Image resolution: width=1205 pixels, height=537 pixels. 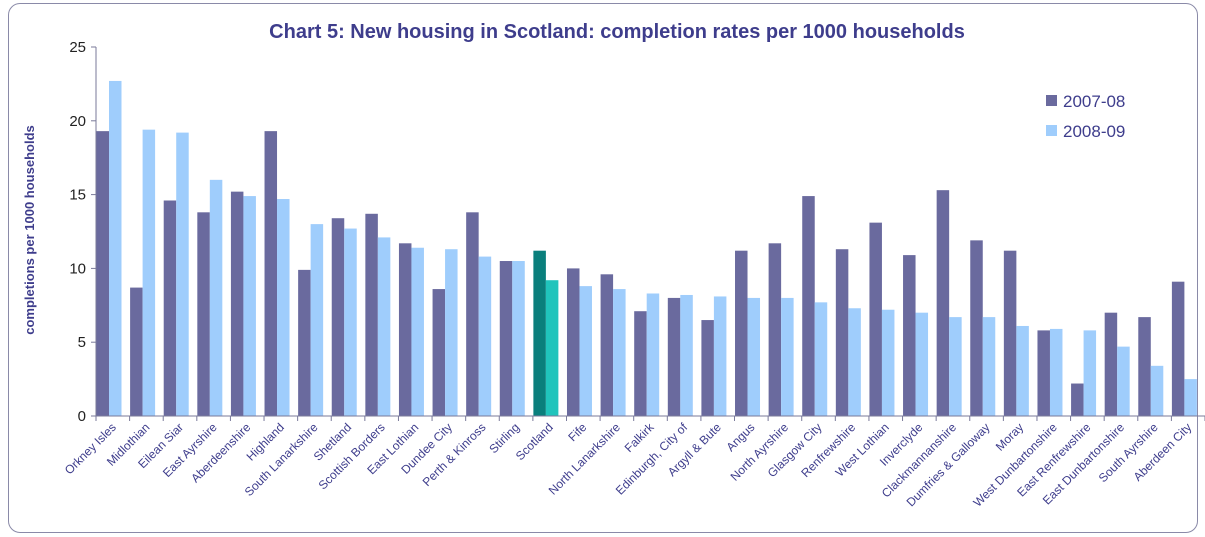 What do you see at coordinates (405, 329) in the screenshot?
I see `bar-2007-08-east-lothian` at bounding box center [405, 329].